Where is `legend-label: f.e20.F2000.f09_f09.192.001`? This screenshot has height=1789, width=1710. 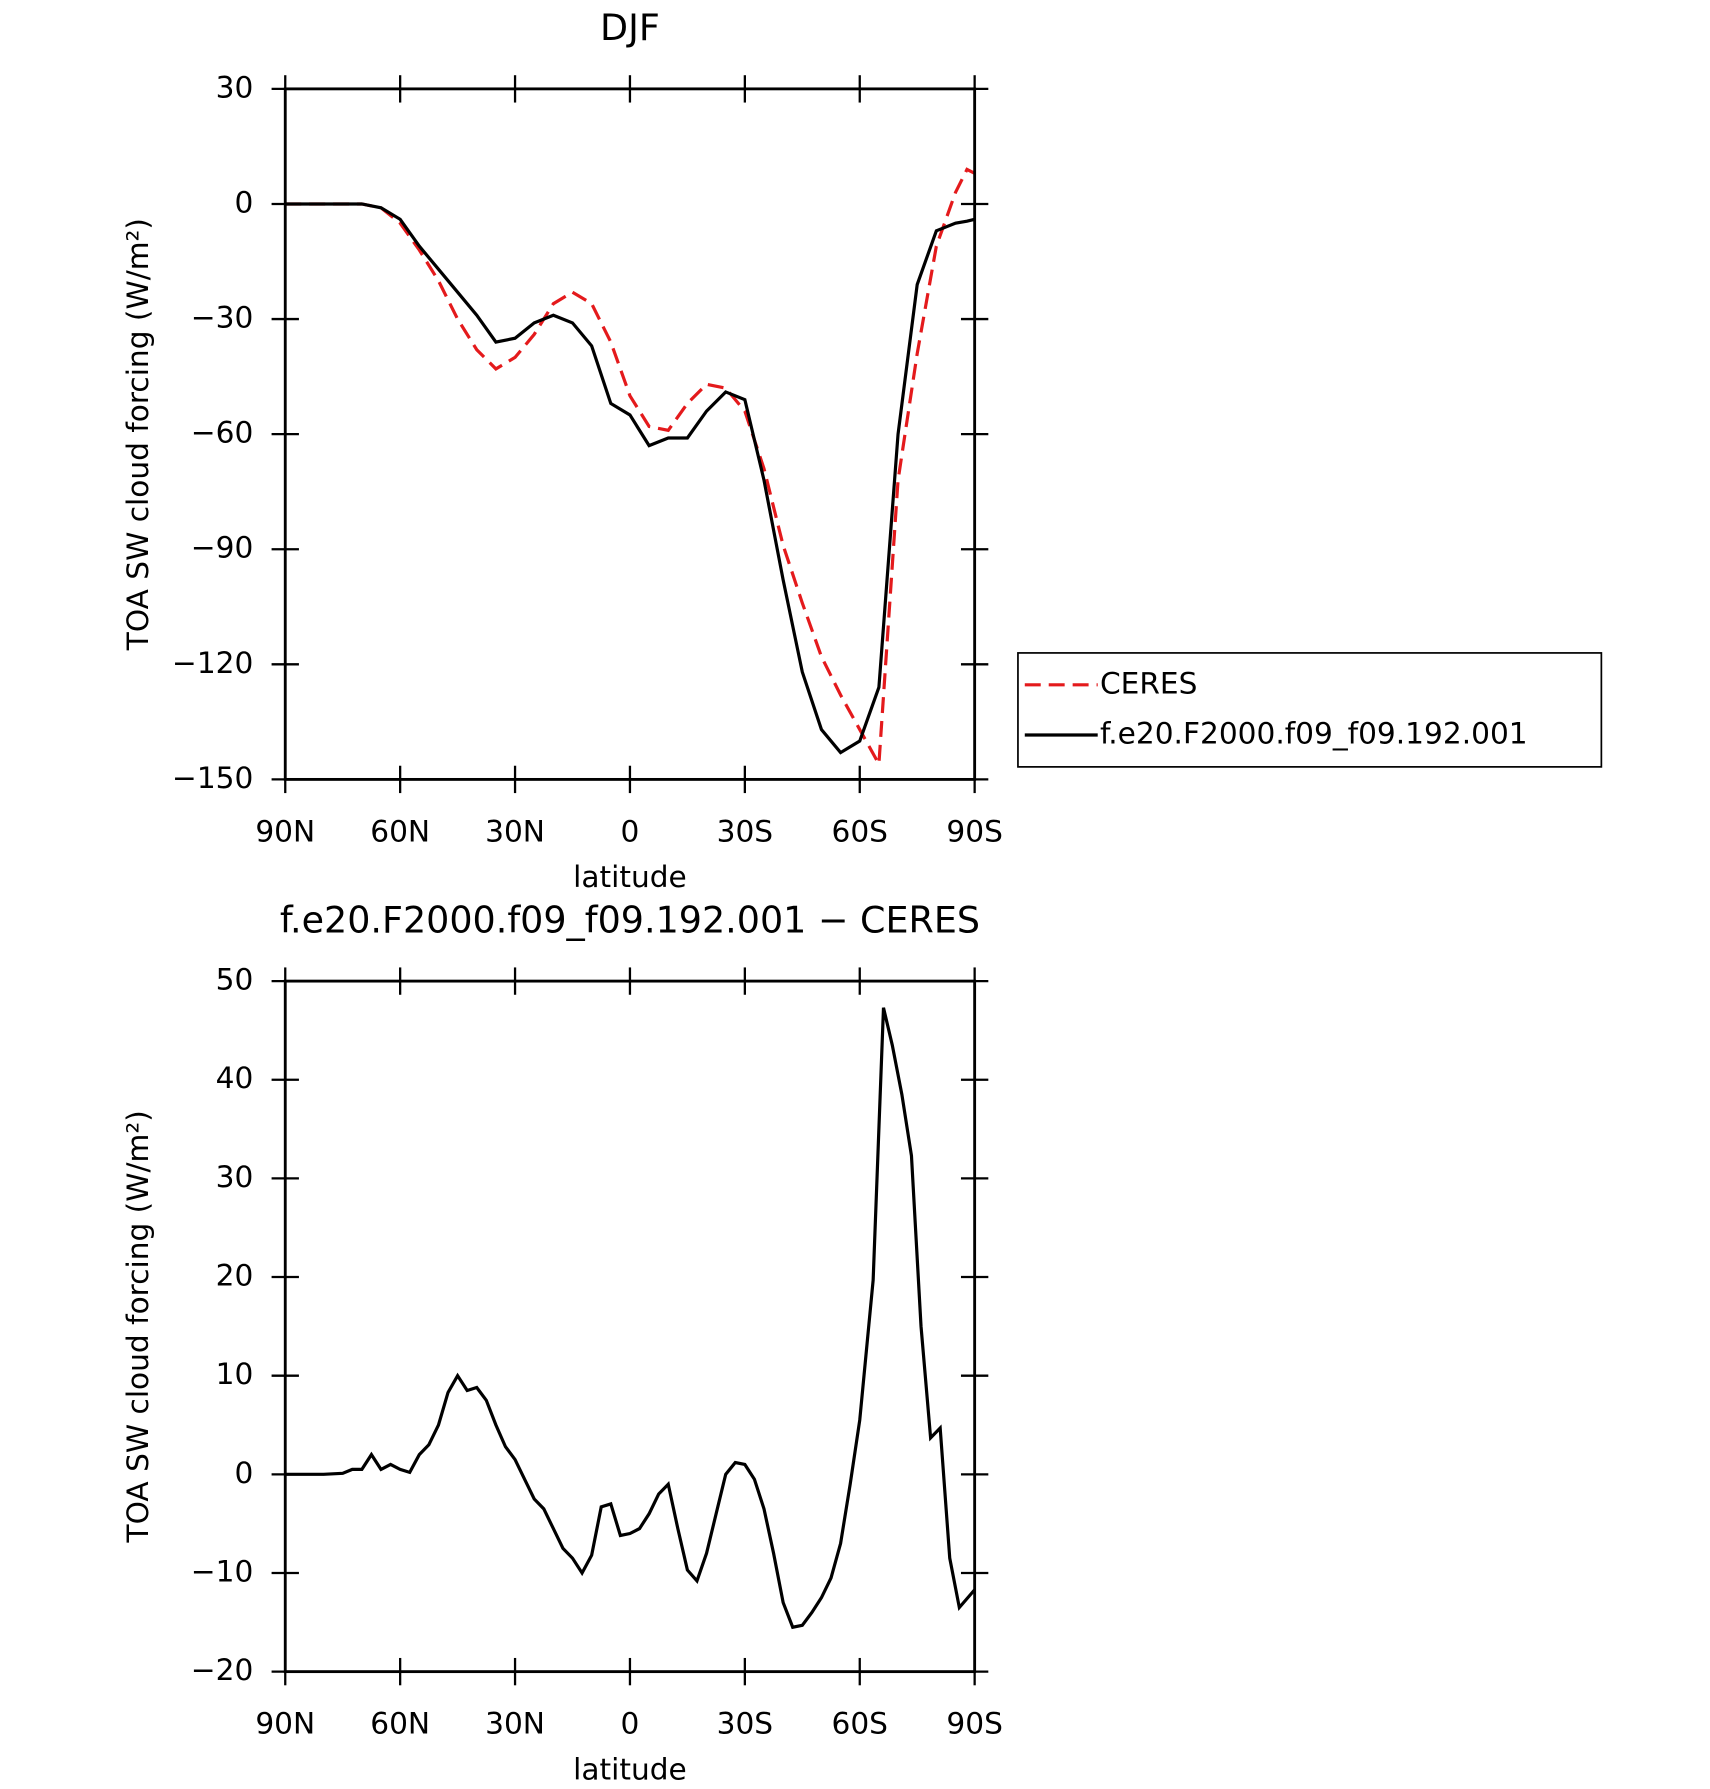
legend-label: f.e20.F2000.f09_f09.192.001 is located at coordinates (1314, 733).